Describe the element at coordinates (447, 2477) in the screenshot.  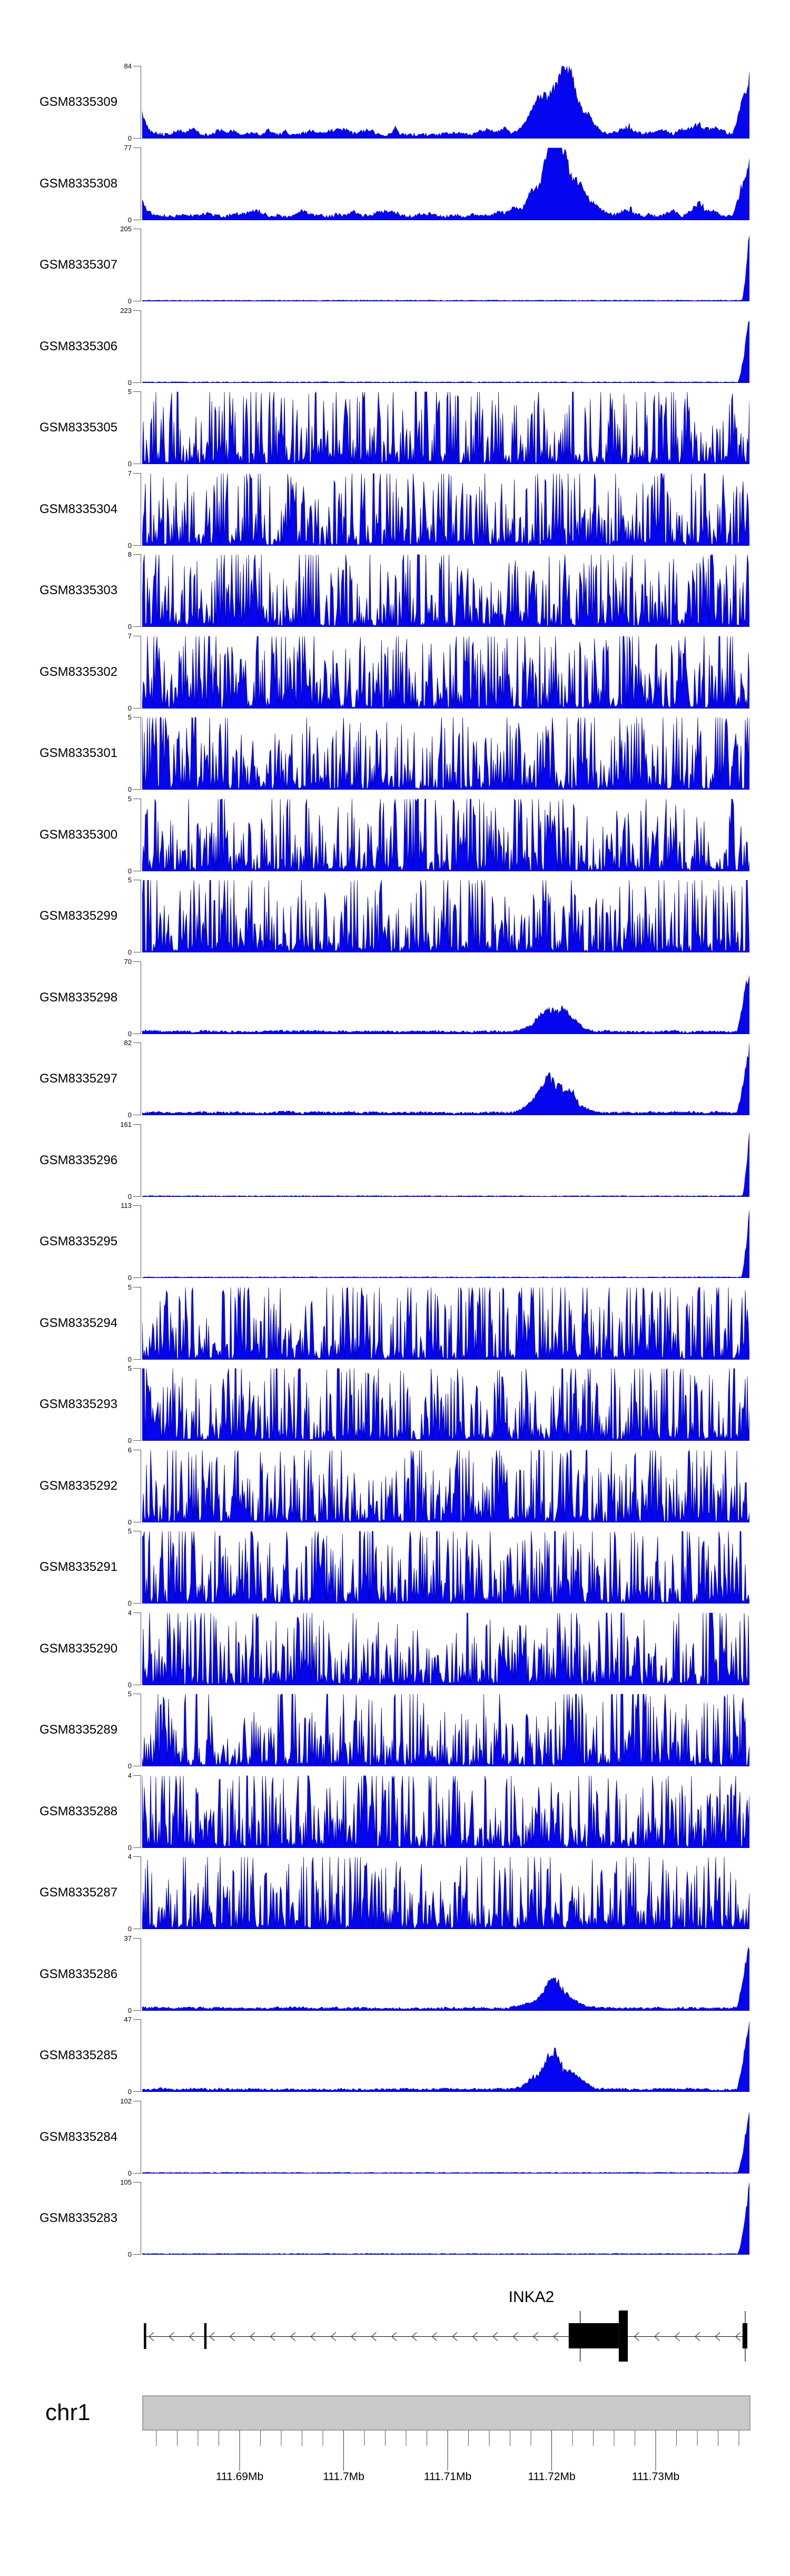
I see `ruler-coordinate-label: 111.71Mb` at that location.